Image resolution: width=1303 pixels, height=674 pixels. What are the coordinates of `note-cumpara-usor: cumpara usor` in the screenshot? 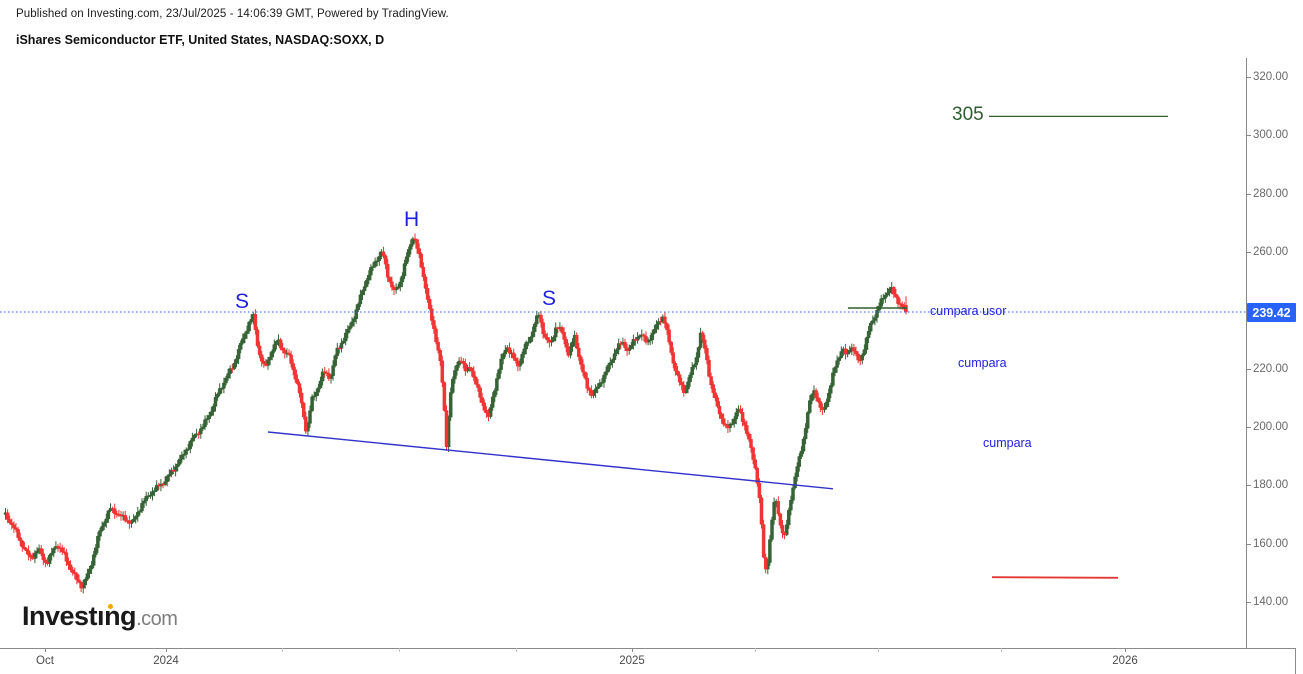 It's located at (968, 311).